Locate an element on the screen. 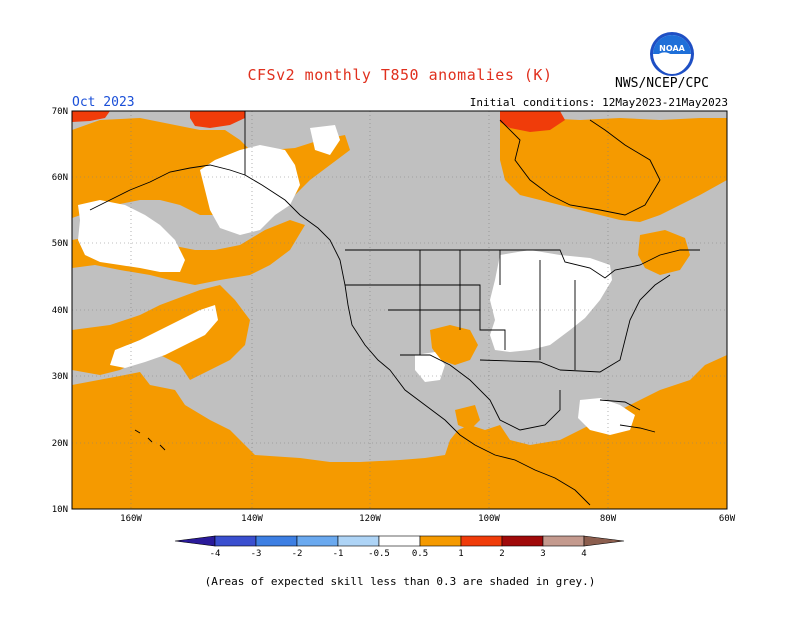 The height and width of the screenshot is (618, 800). svg-text: NOAA is located at coordinates (672, 48).